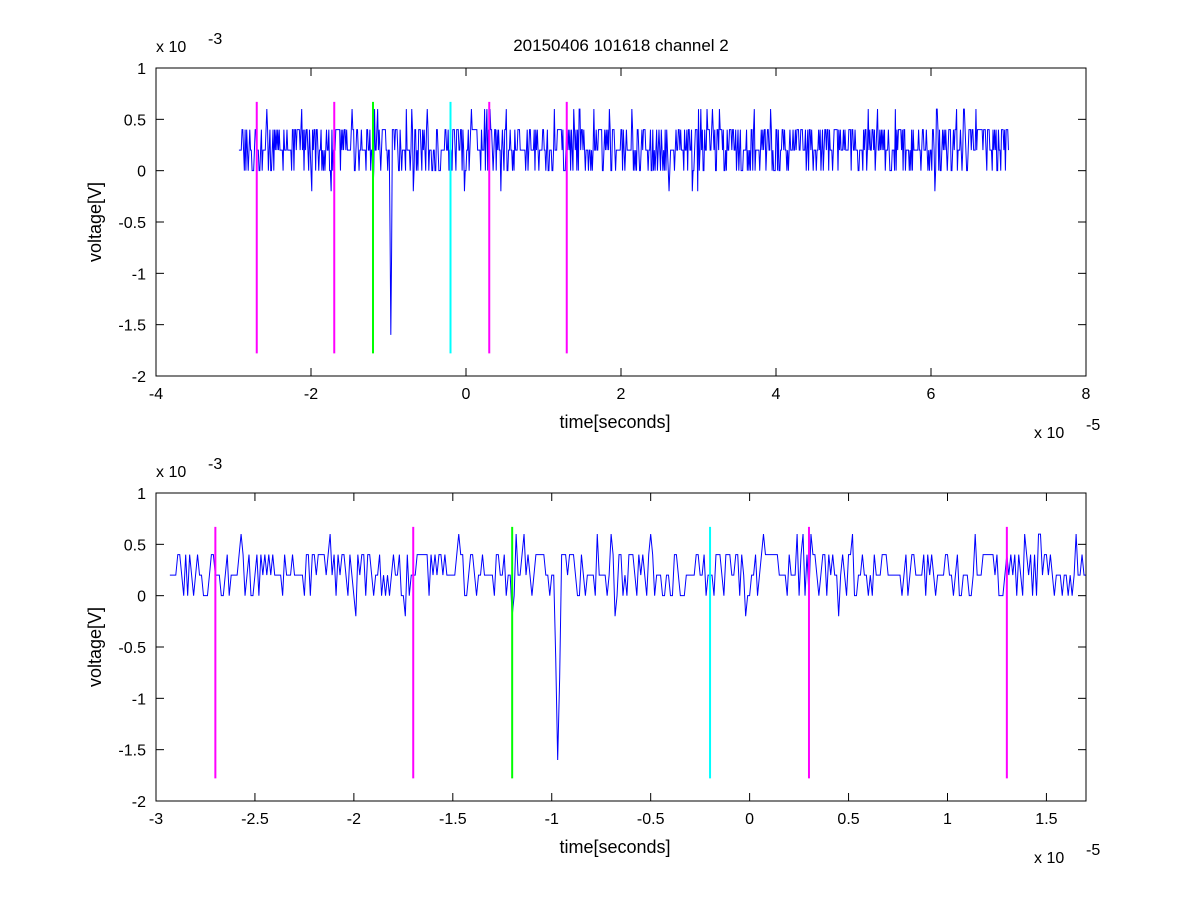  What do you see at coordinates (453, 819) in the screenshot?
I see `x-tick-label: -1.5` at bounding box center [453, 819].